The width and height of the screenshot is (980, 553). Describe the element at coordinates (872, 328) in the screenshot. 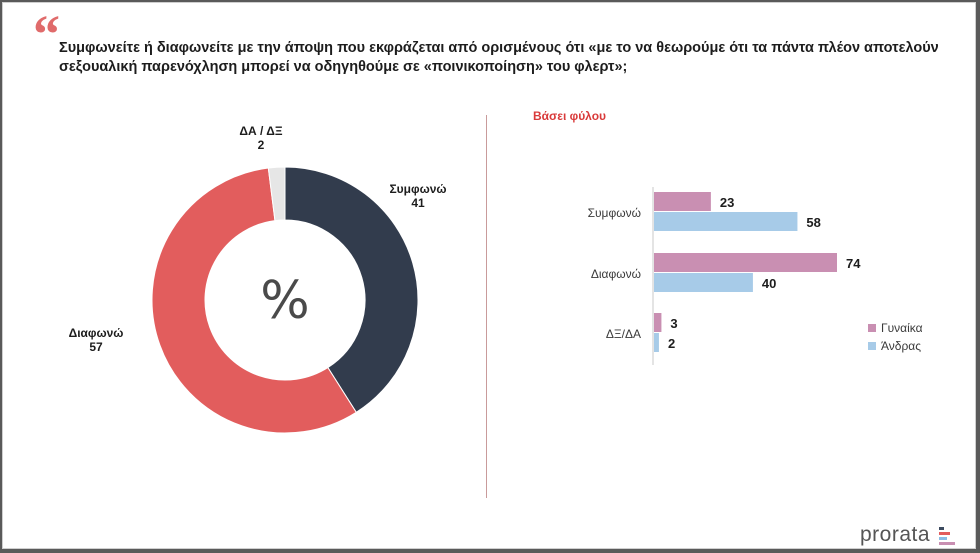

I see `legend-swatch-γυναίκα` at that location.